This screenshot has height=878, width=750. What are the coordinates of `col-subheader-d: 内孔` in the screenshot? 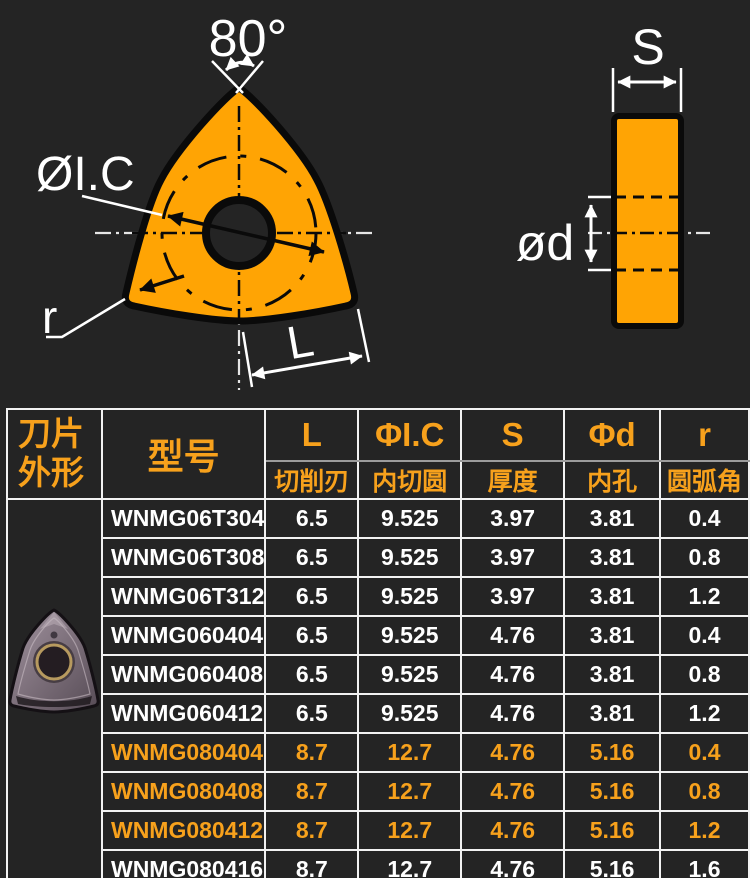 It's located at (612, 480).